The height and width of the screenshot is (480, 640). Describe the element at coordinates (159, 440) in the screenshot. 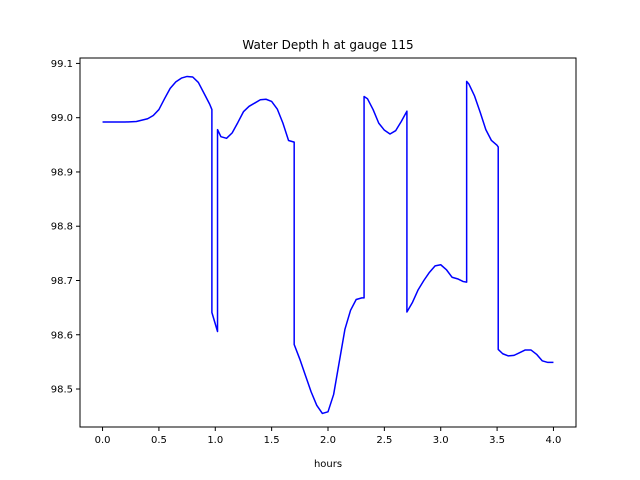

I see `x-tick-label: 0.5` at that location.